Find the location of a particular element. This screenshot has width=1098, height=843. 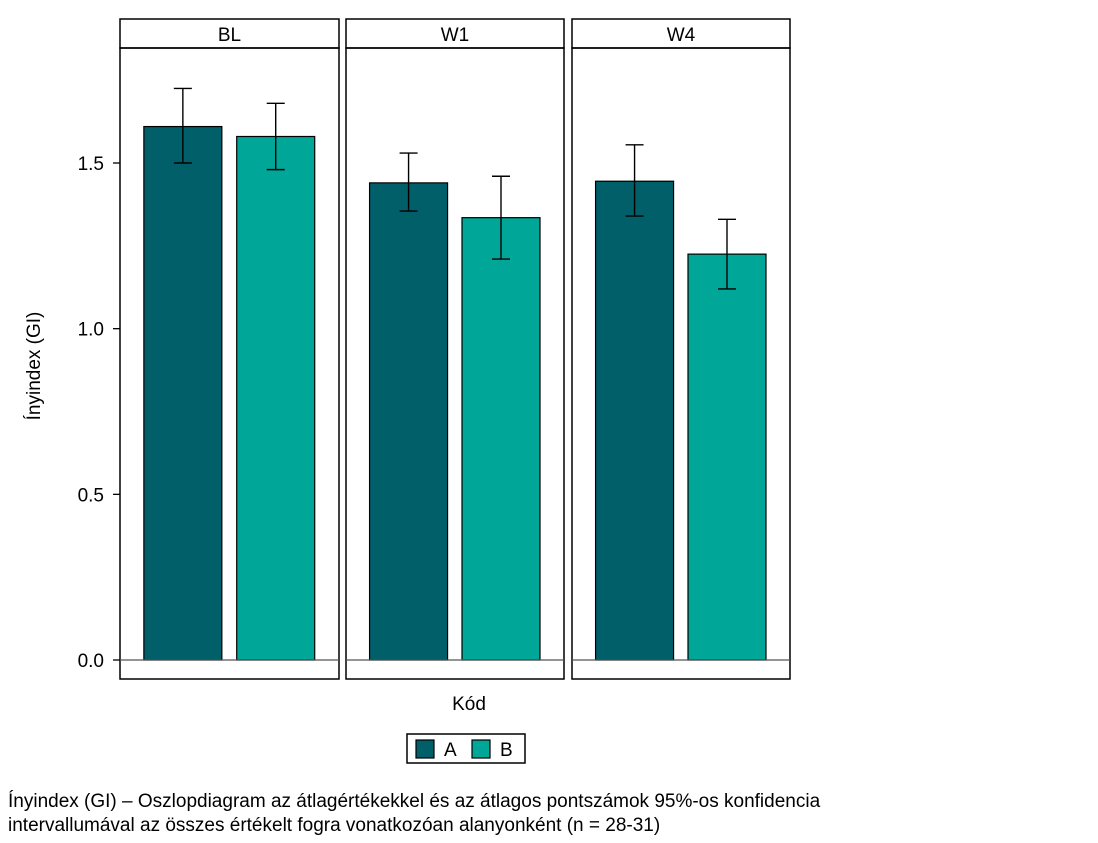

y-tick-label: 1.5 is located at coordinates (91, 164).